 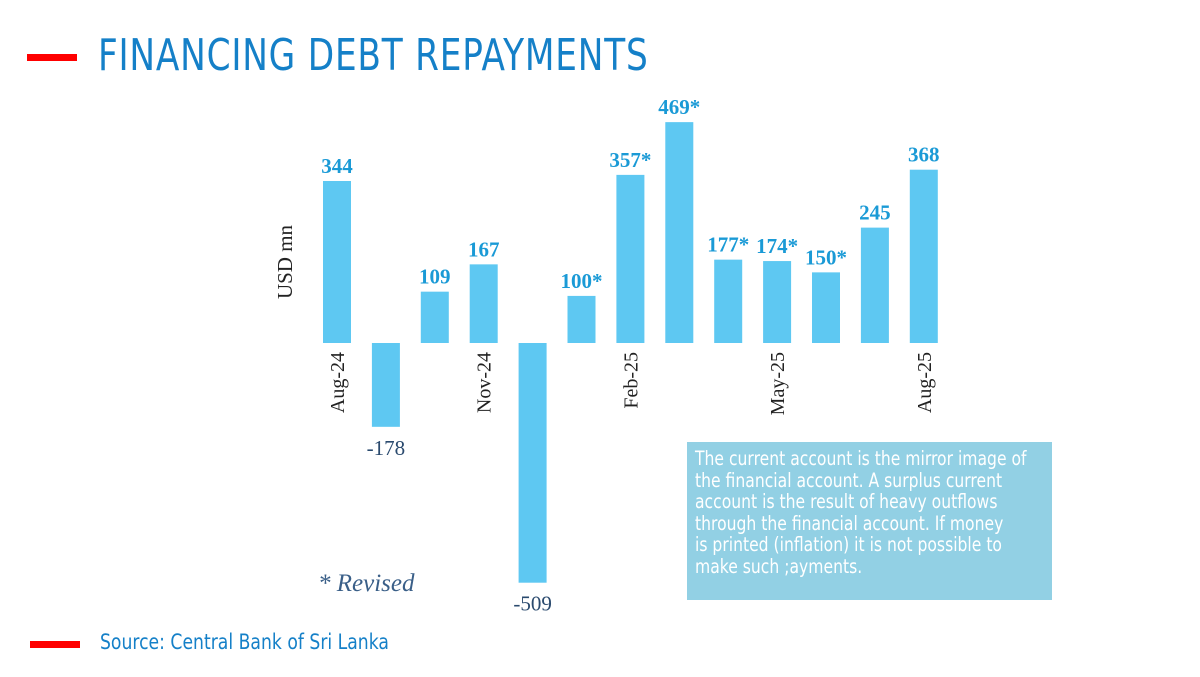 What do you see at coordinates (846, 501) in the screenshot?
I see `note-line: account is the result of heavy outflows` at bounding box center [846, 501].